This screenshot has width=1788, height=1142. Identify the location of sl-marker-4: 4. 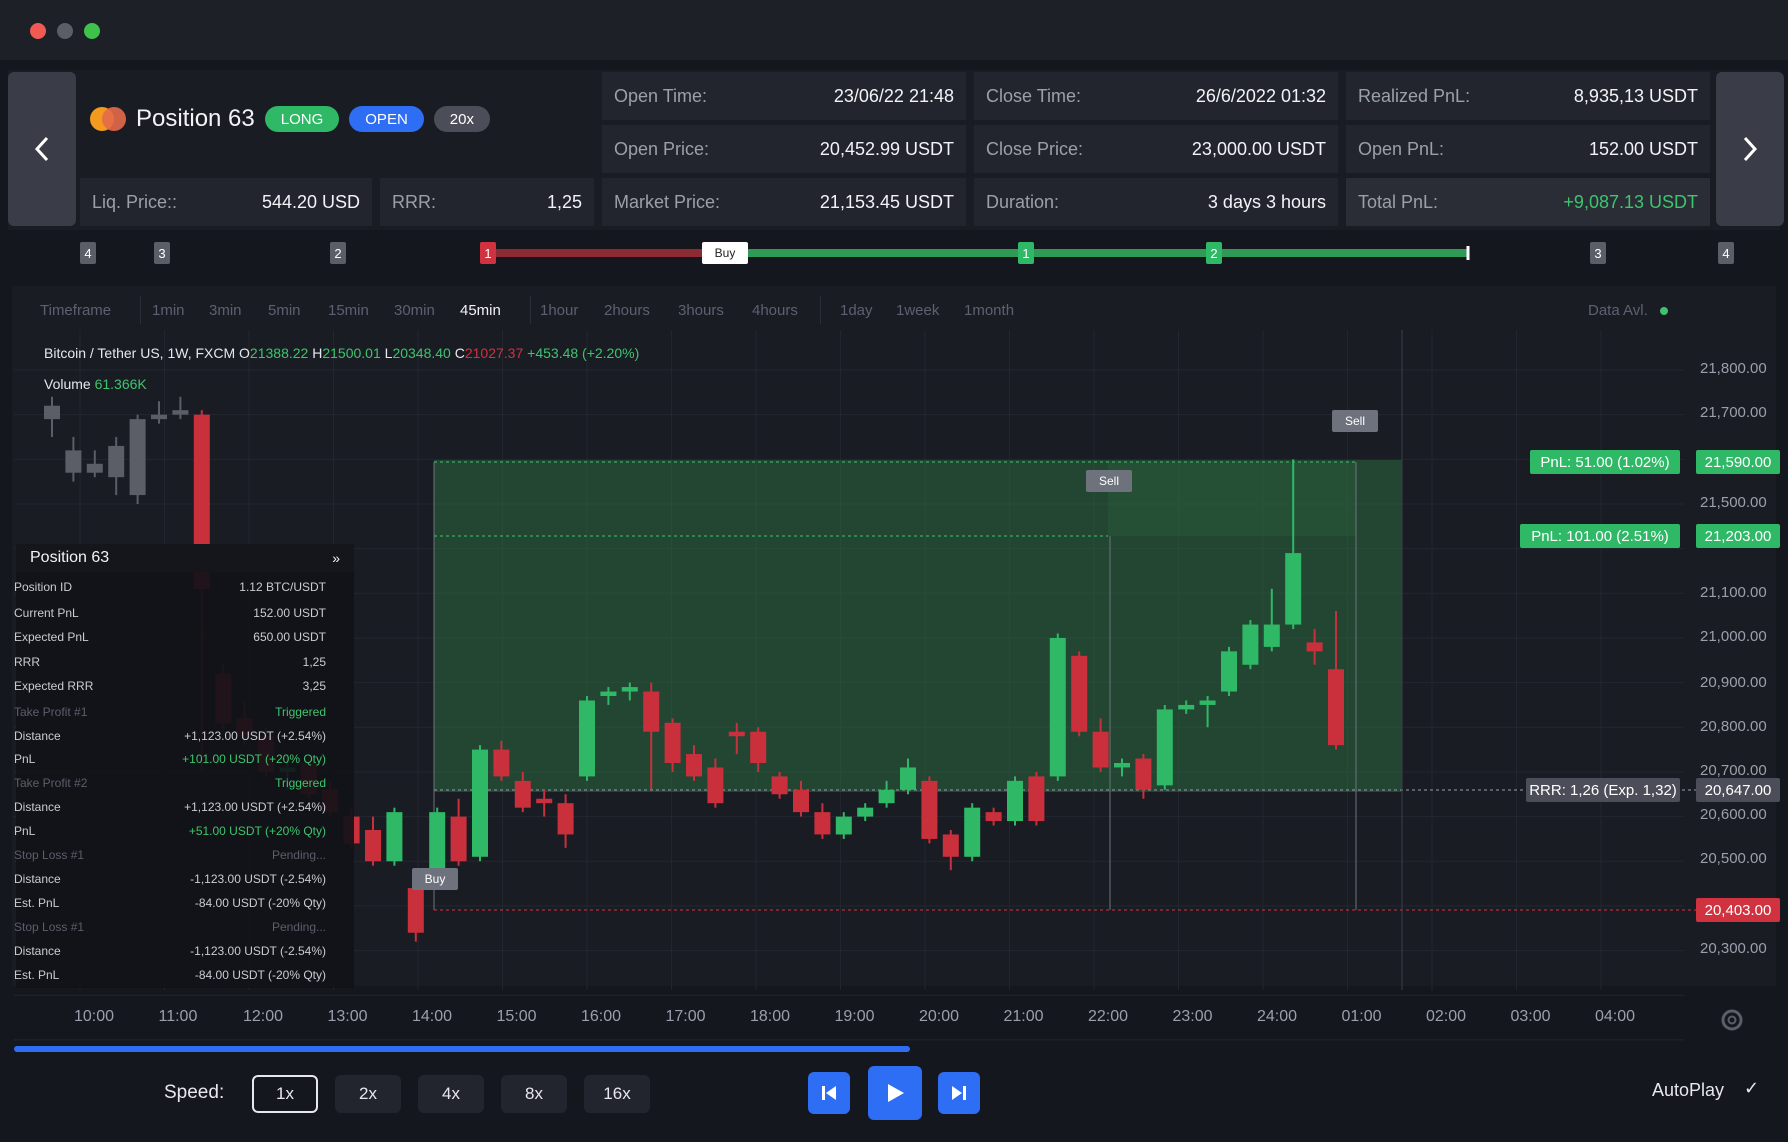
(88, 253).